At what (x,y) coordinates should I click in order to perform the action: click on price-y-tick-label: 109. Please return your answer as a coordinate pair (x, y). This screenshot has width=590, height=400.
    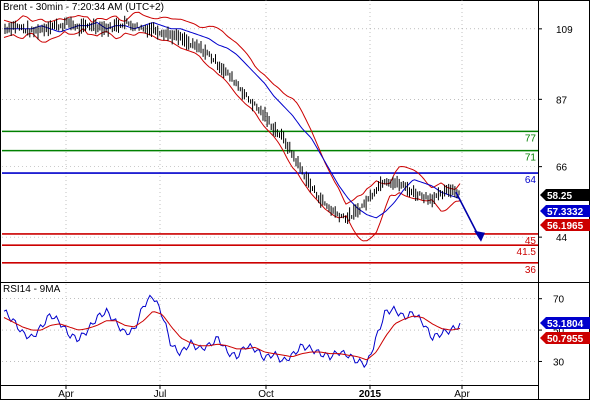
    Looking at the image, I should click on (564, 30).